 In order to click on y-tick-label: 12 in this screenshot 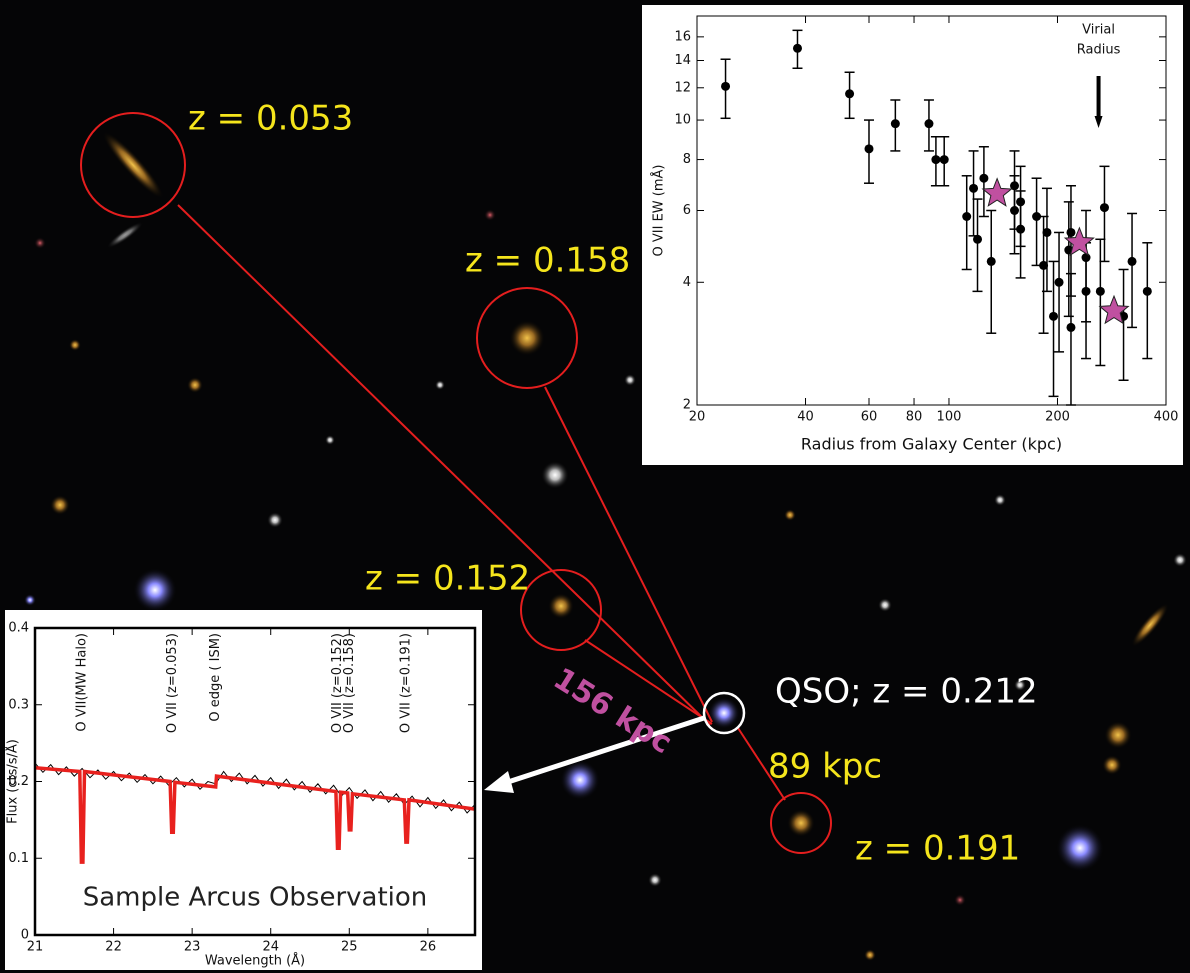, I will do `click(682, 87)`.